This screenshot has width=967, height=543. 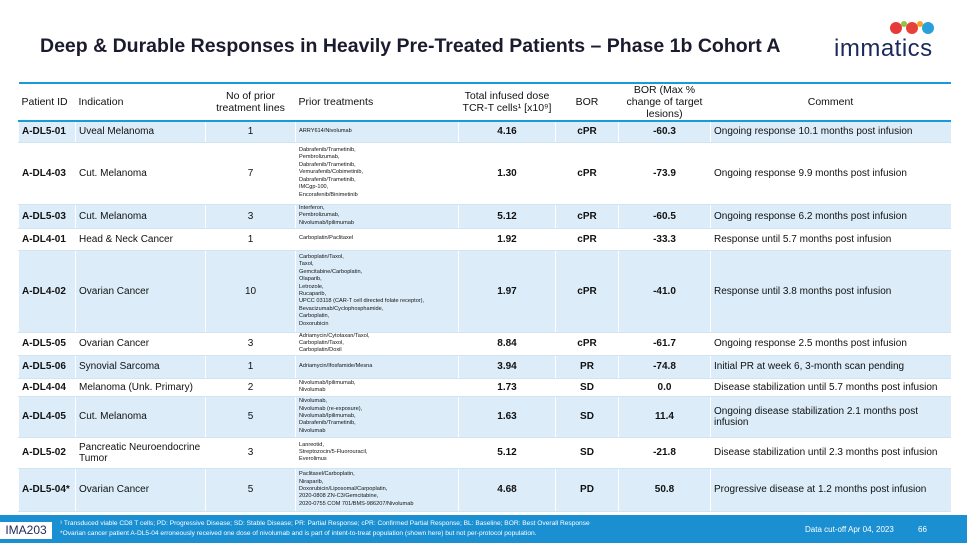 I want to click on column-header: BOR, so click(x=587, y=102).